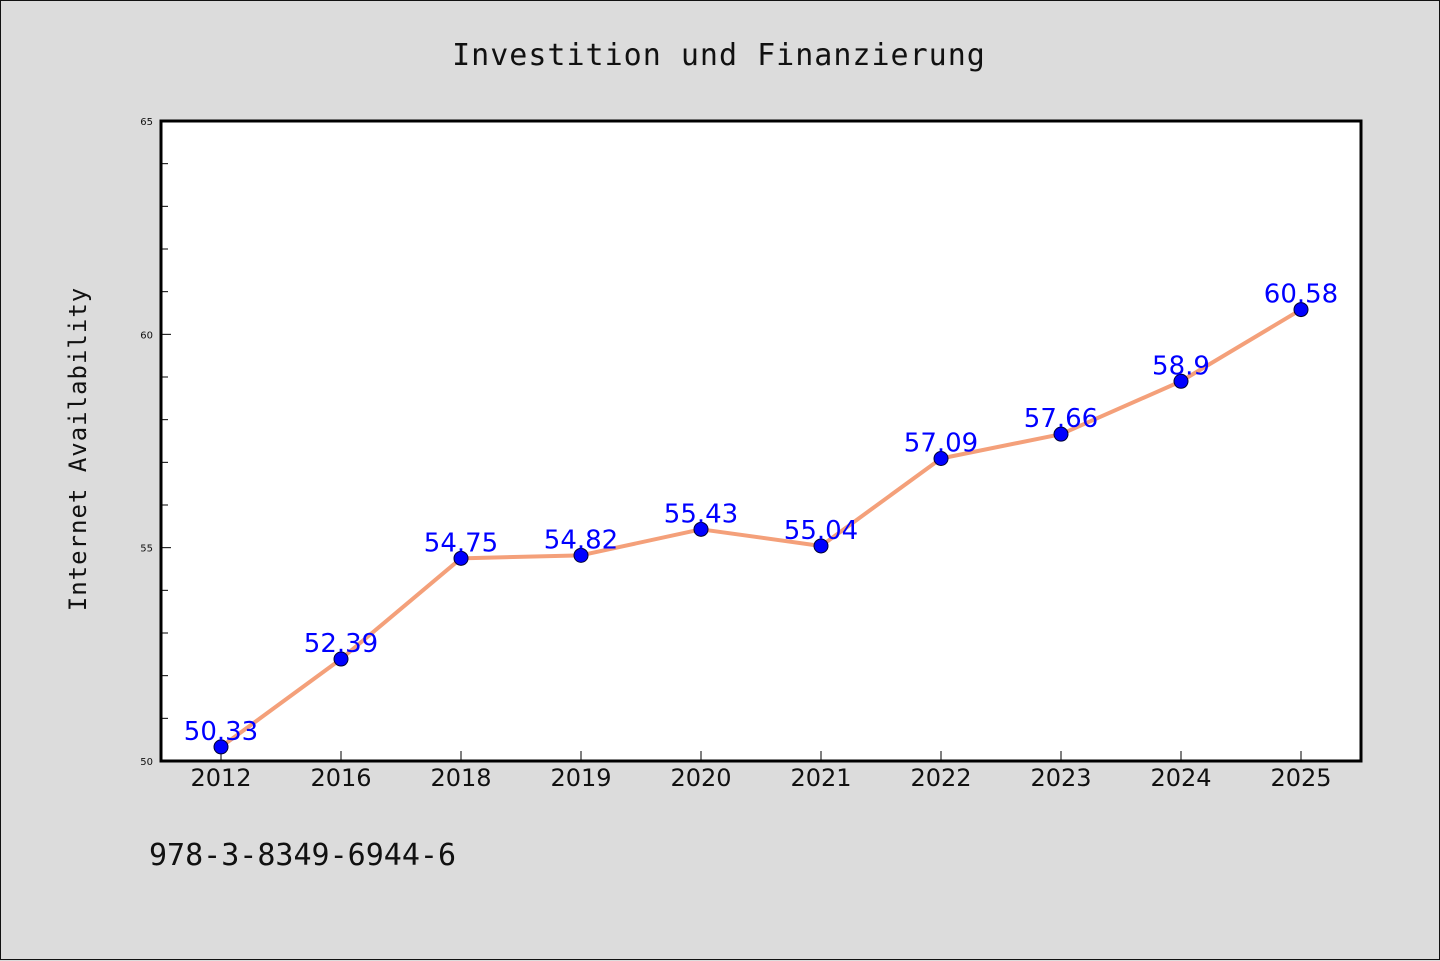 This screenshot has height=961, width=1440. What do you see at coordinates (221, 732) in the screenshot?
I see `data-label: 50.33` at bounding box center [221, 732].